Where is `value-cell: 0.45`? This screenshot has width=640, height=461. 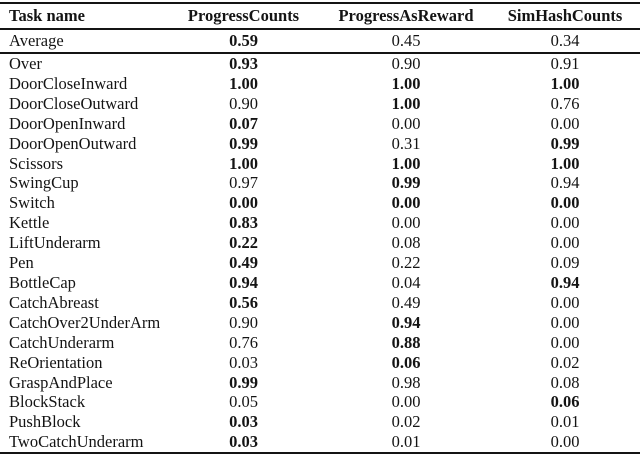
value-cell: 0.45 is located at coordinates (406, 40).